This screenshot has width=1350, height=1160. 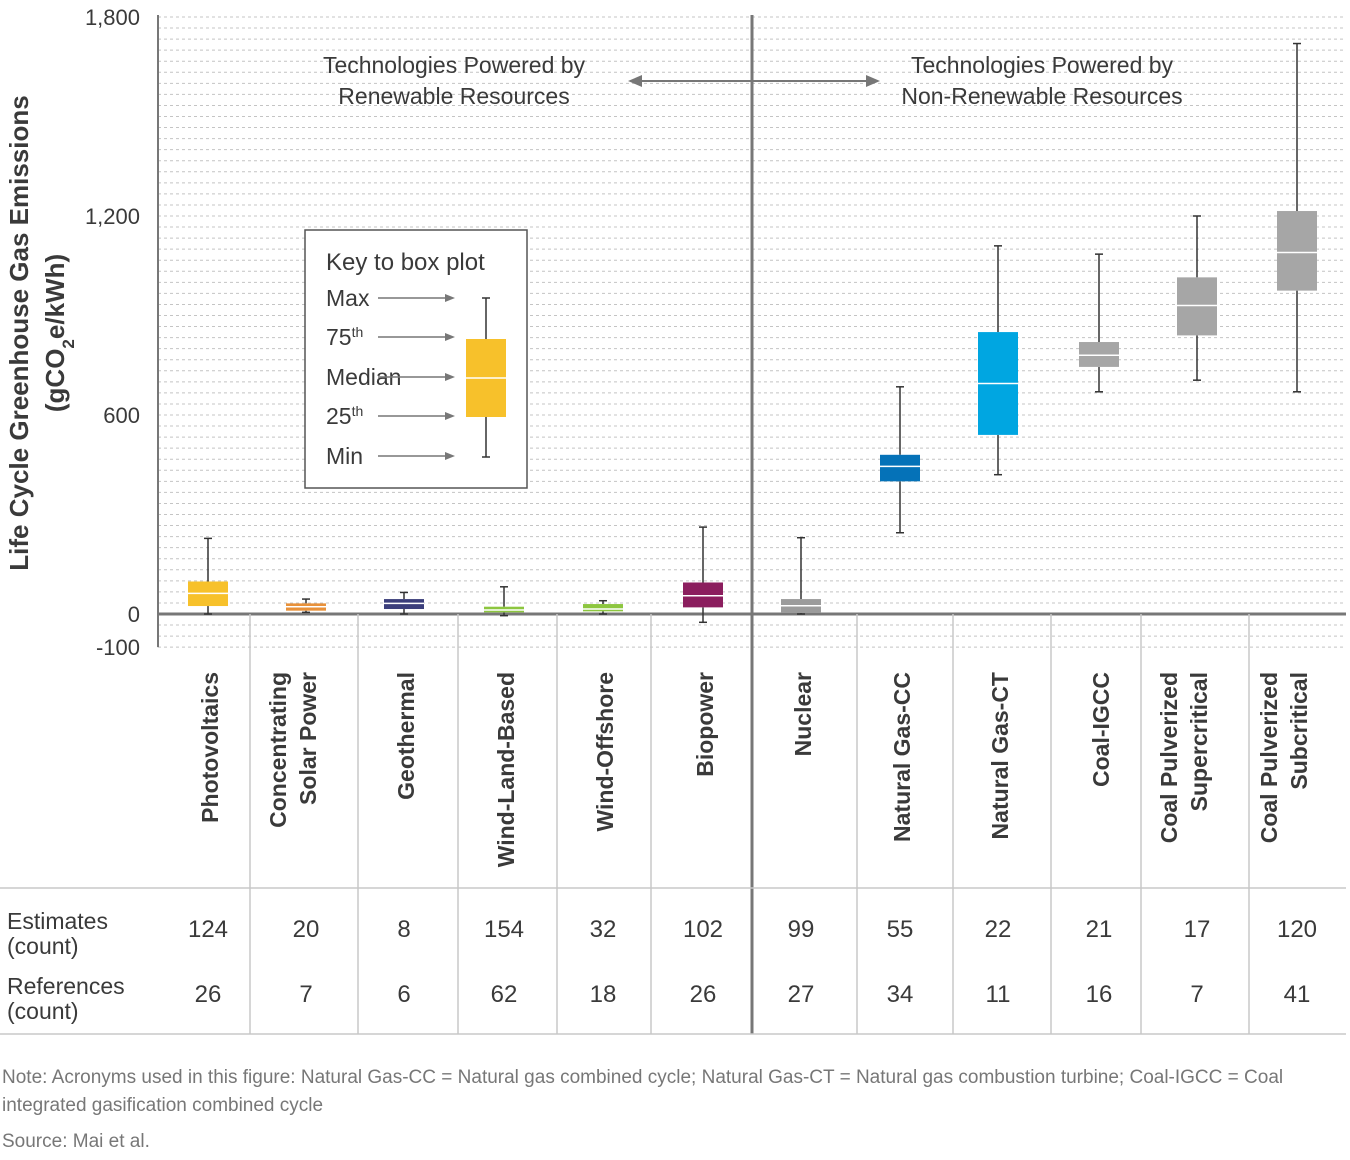 What do you see at coordinates (306, 929) in the screenshot?
I see `estimates-count: 20` at bounding box center [306, 929].